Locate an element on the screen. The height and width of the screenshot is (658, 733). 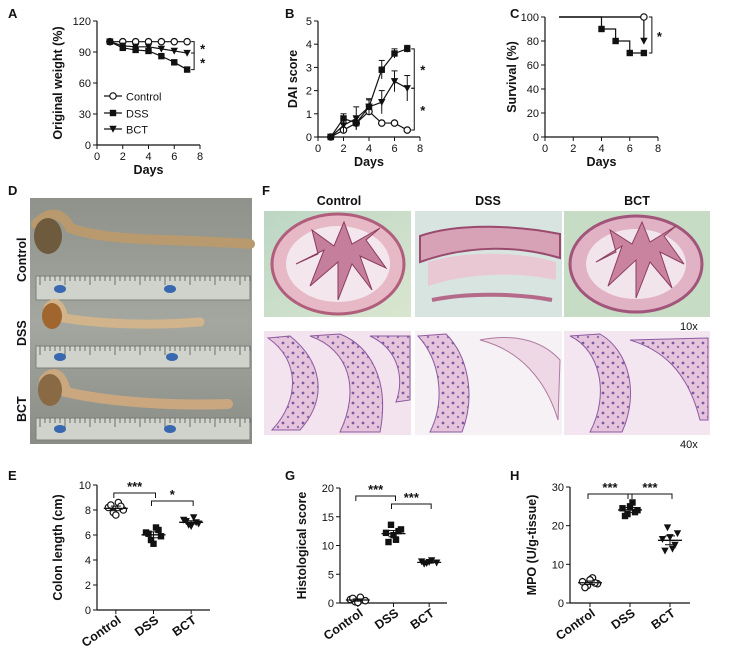
y-tick-label: 6 is located at coordinates (88, 536).